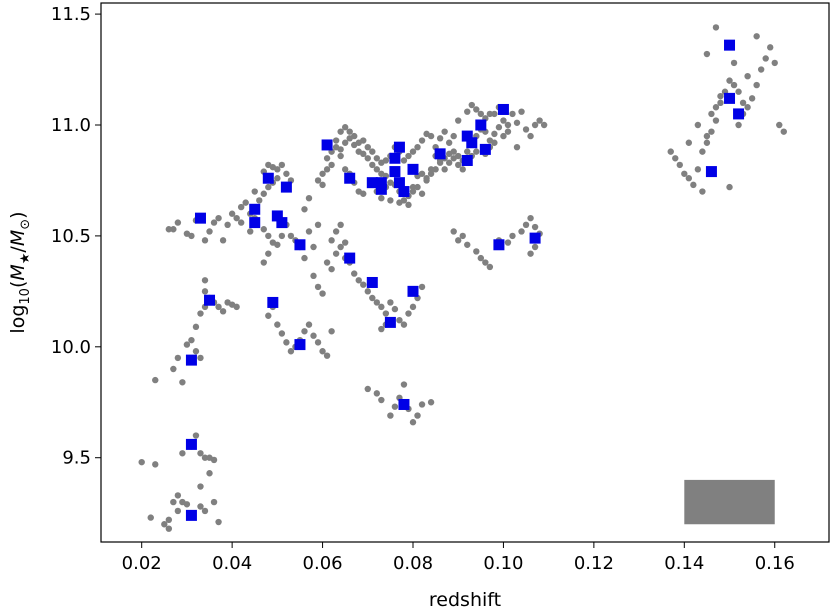 This screenshot has width=831, height=613. What do you see at coordinates (684, 563) in the screenshot?
I see `x-tick-label: 0.14` at bounding box center [684, 563].